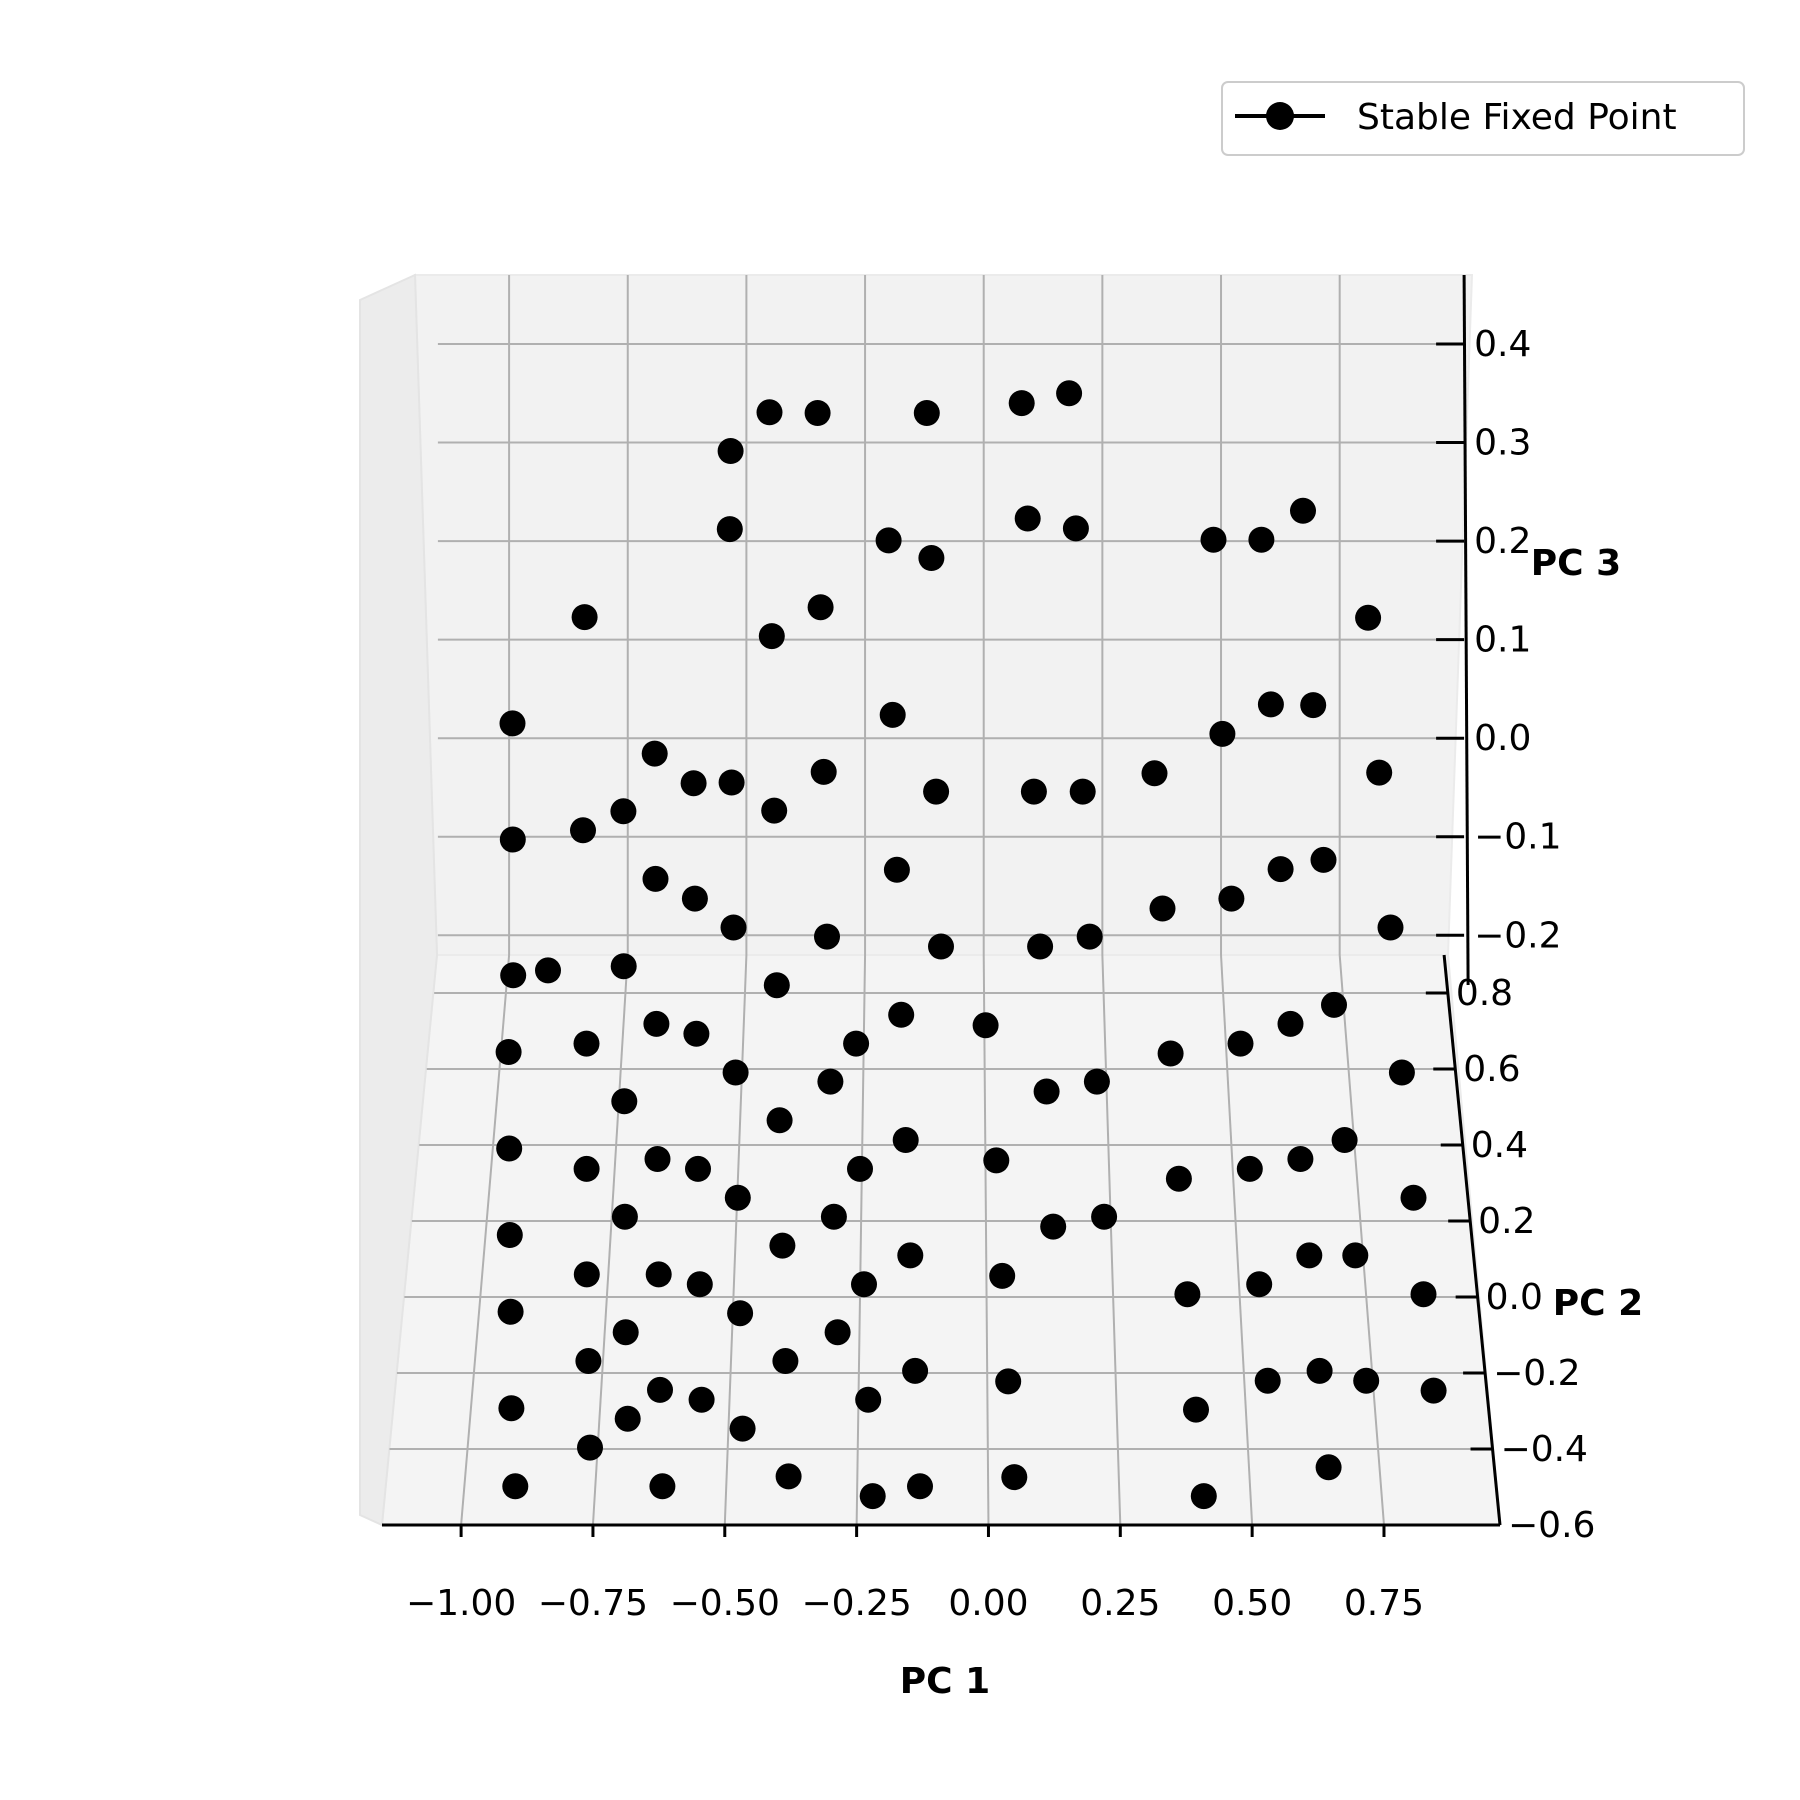  I want to click on legend-frame, so click(1483, 118).